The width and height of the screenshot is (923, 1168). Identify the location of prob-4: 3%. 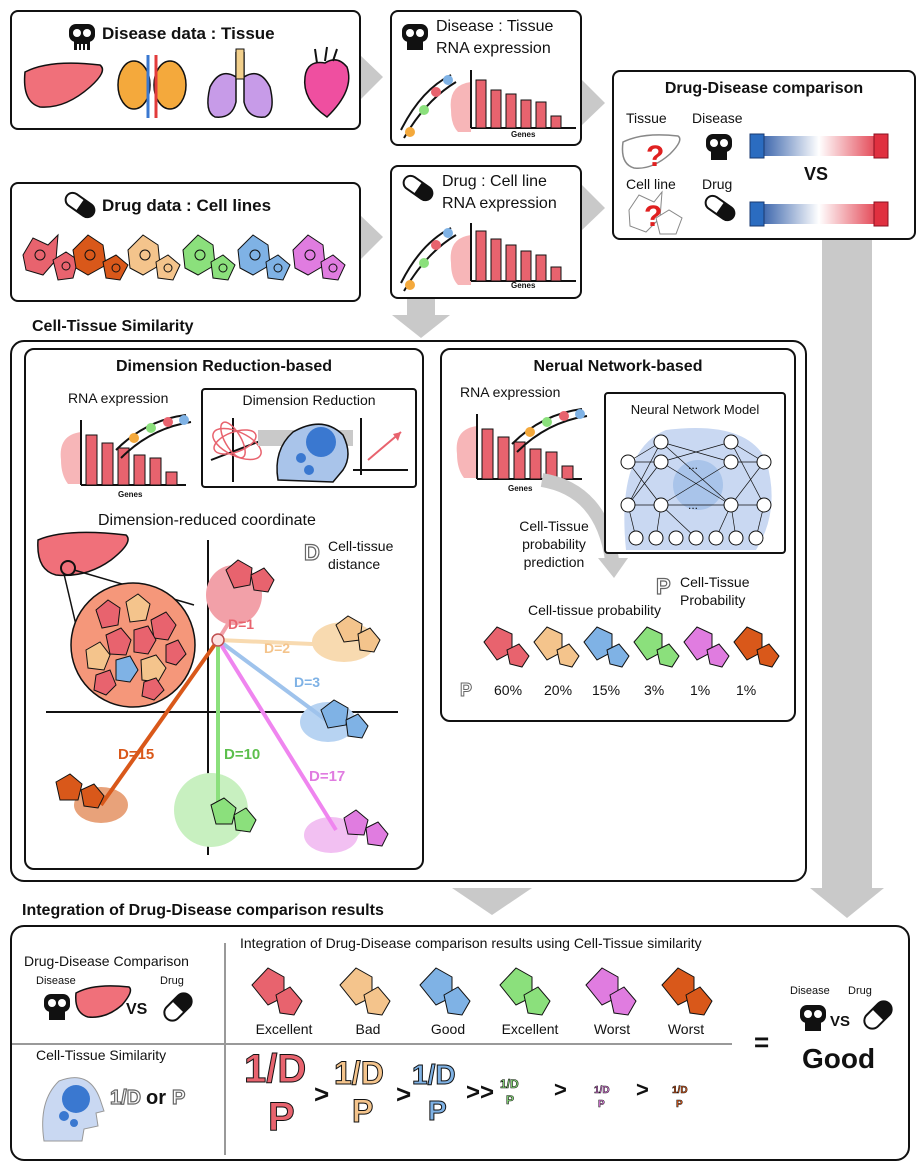
(654, 690).